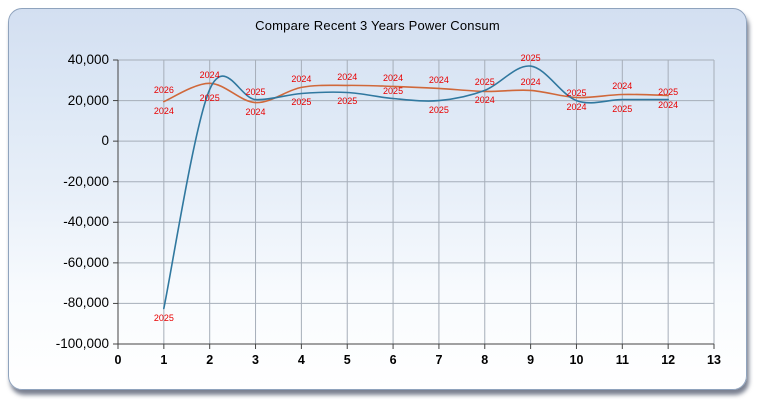 This screenshot has height=400, width=760. What do you see at coordinates (255, 360) in the screenshot?
I see `x-tick-label: 3` at bounding box center [255, 360].